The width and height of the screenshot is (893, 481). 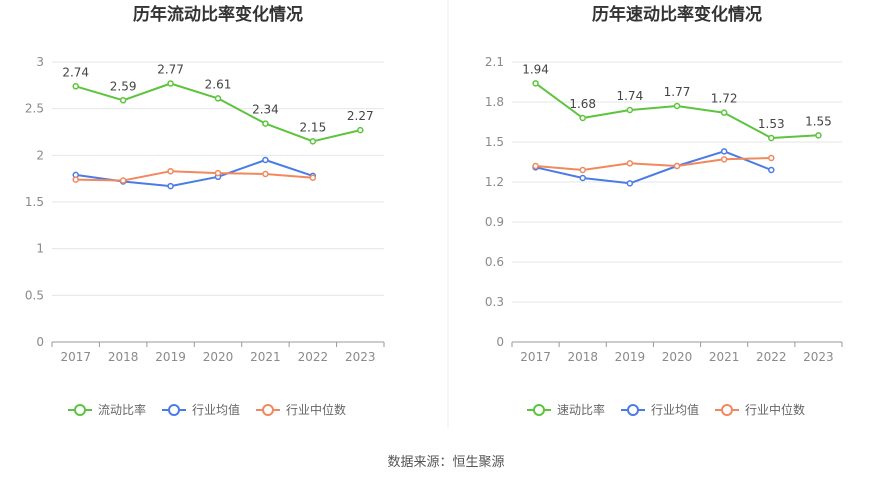 What do you see at coordinates (218, 14) in the screenshot?
I see `chart-title: 历年流动比率变化情况` at bounding box center [218, 14].